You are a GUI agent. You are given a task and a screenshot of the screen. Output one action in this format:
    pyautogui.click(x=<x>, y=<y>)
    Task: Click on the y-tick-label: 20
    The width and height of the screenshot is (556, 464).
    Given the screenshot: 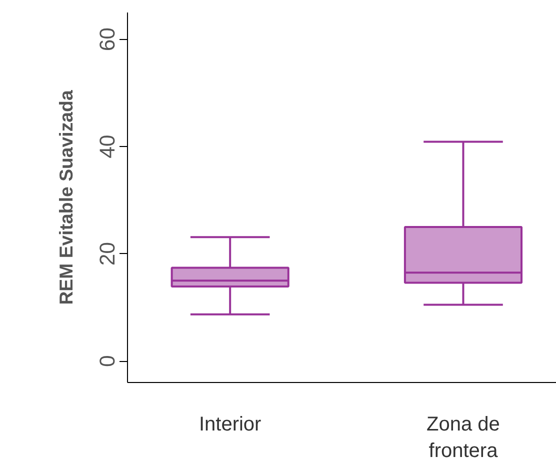 What is the action you would take?
    pyautogui.click(x=108, y=254)
    